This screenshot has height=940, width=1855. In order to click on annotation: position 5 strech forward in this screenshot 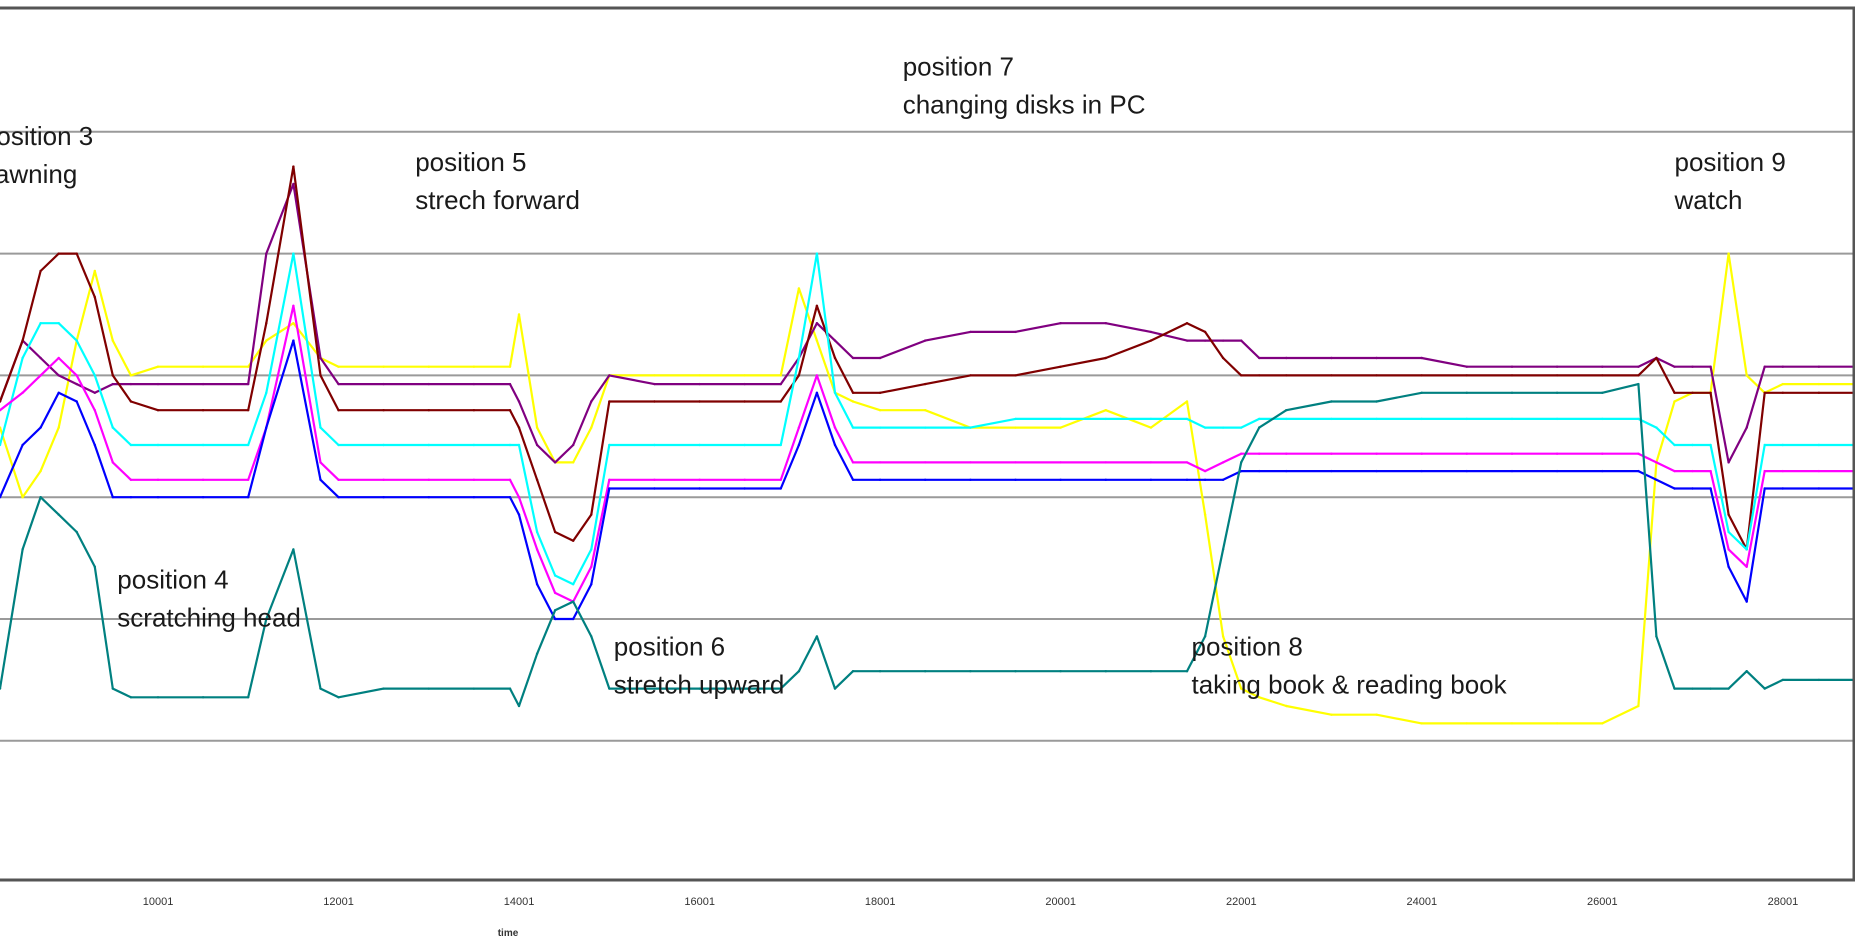, I will do `click(497, 181)`.